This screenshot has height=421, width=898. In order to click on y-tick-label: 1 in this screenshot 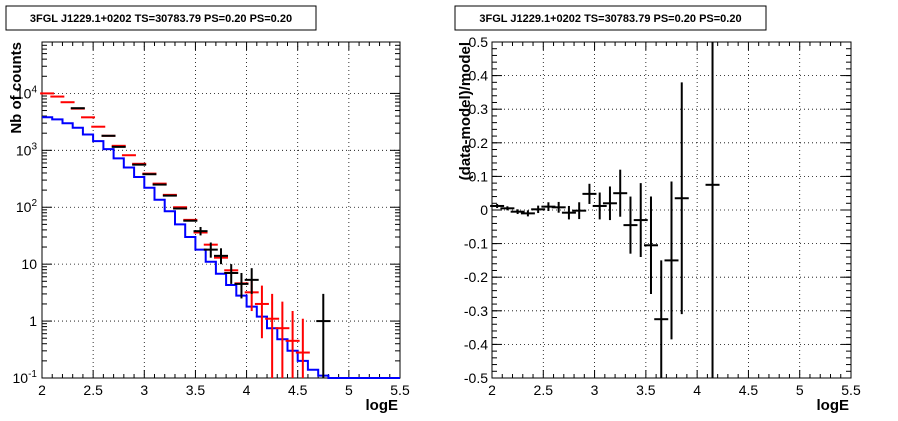, I will do `click(33, 321)`.